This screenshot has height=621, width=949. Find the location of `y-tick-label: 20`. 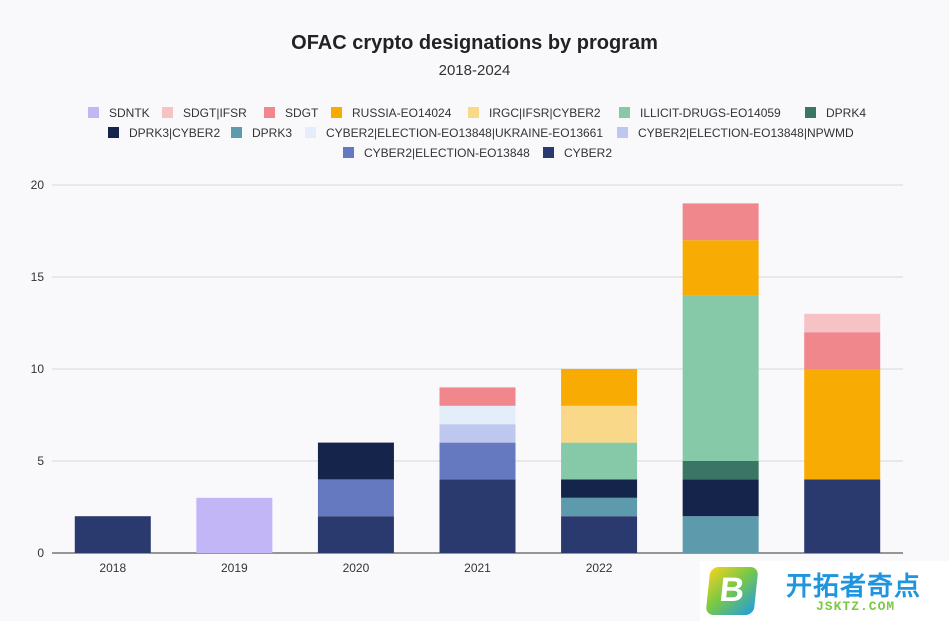

y-tick-label: 20 is located at coordinates (38, 185).